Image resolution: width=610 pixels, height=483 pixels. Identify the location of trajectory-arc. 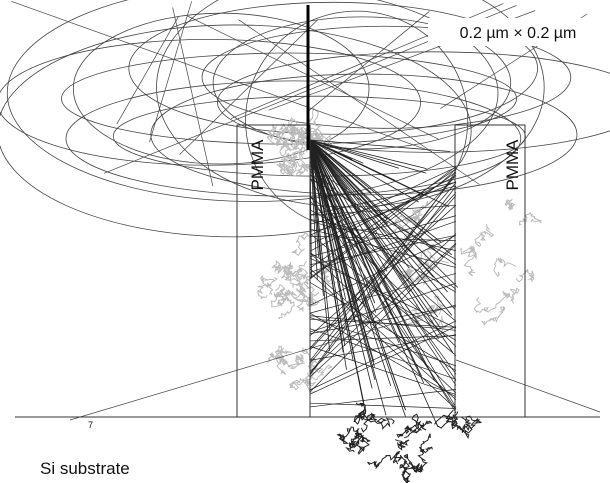
(289, 98).